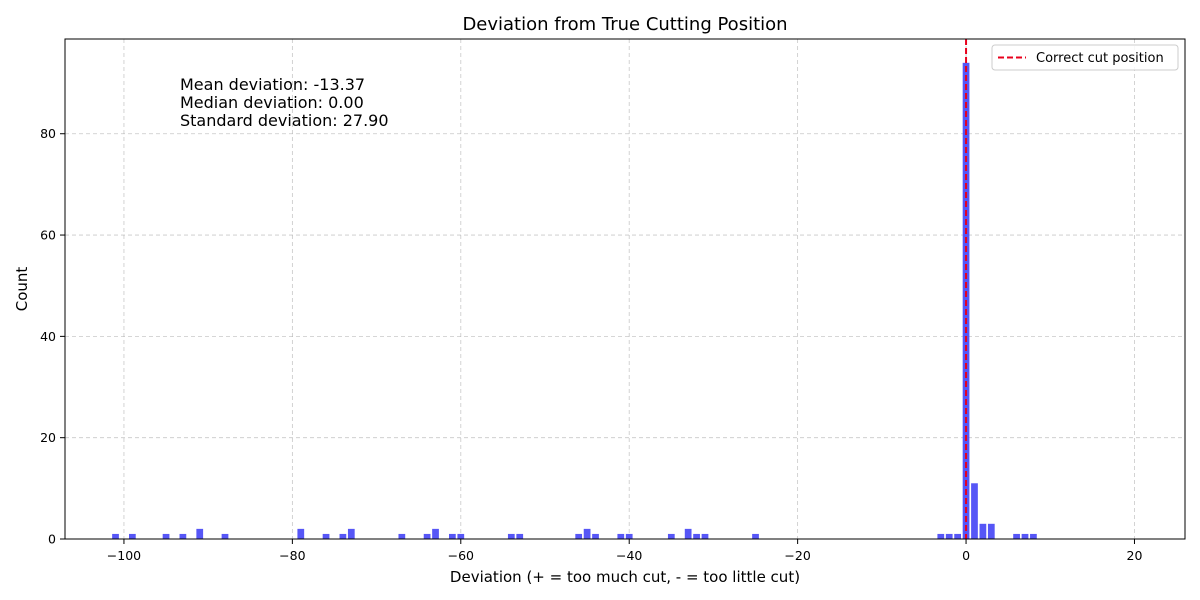  What do you see at coordinates (624, 24) in the screenshot?
I see `chart-title: Deviation from True Cutting Position` at bounding box center [624, 24].